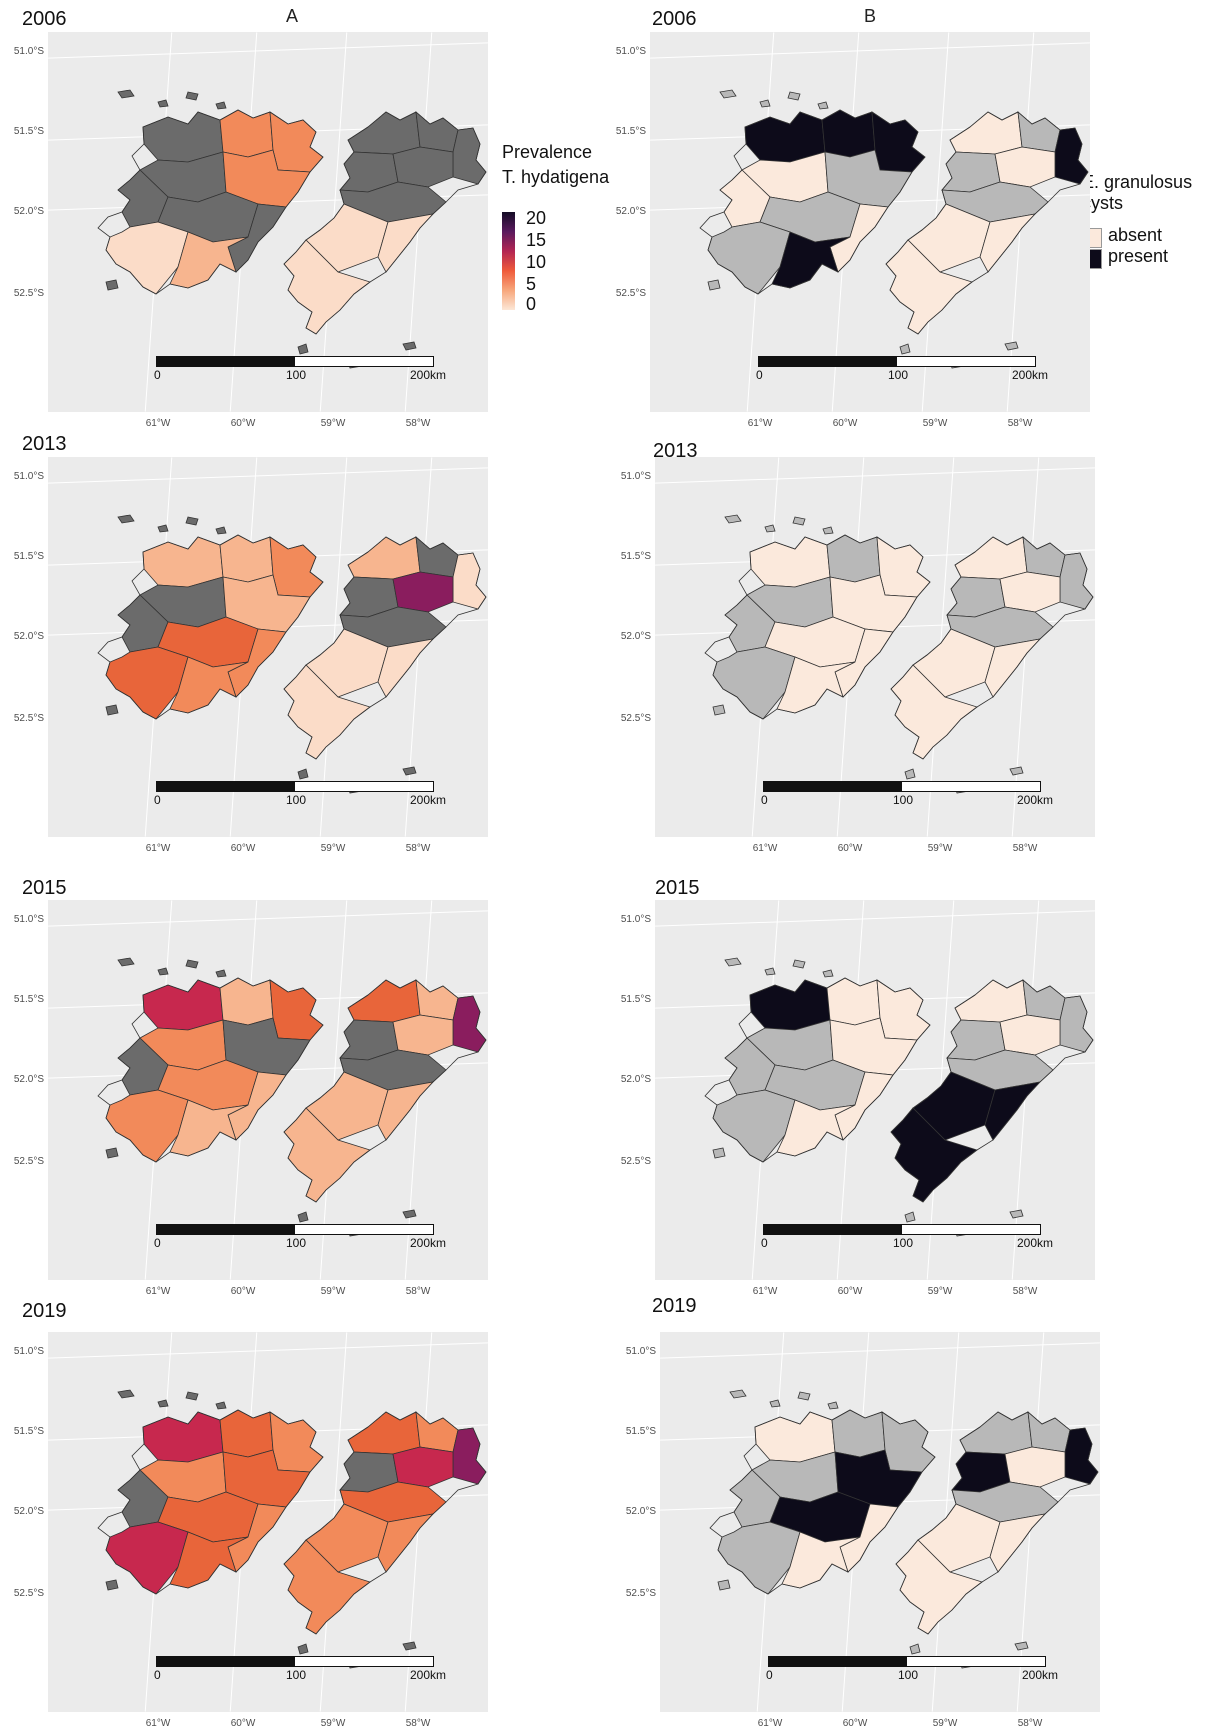 The image size is (1223, 1729). I want to click on legend-label-present: present, so click(1138, 256).